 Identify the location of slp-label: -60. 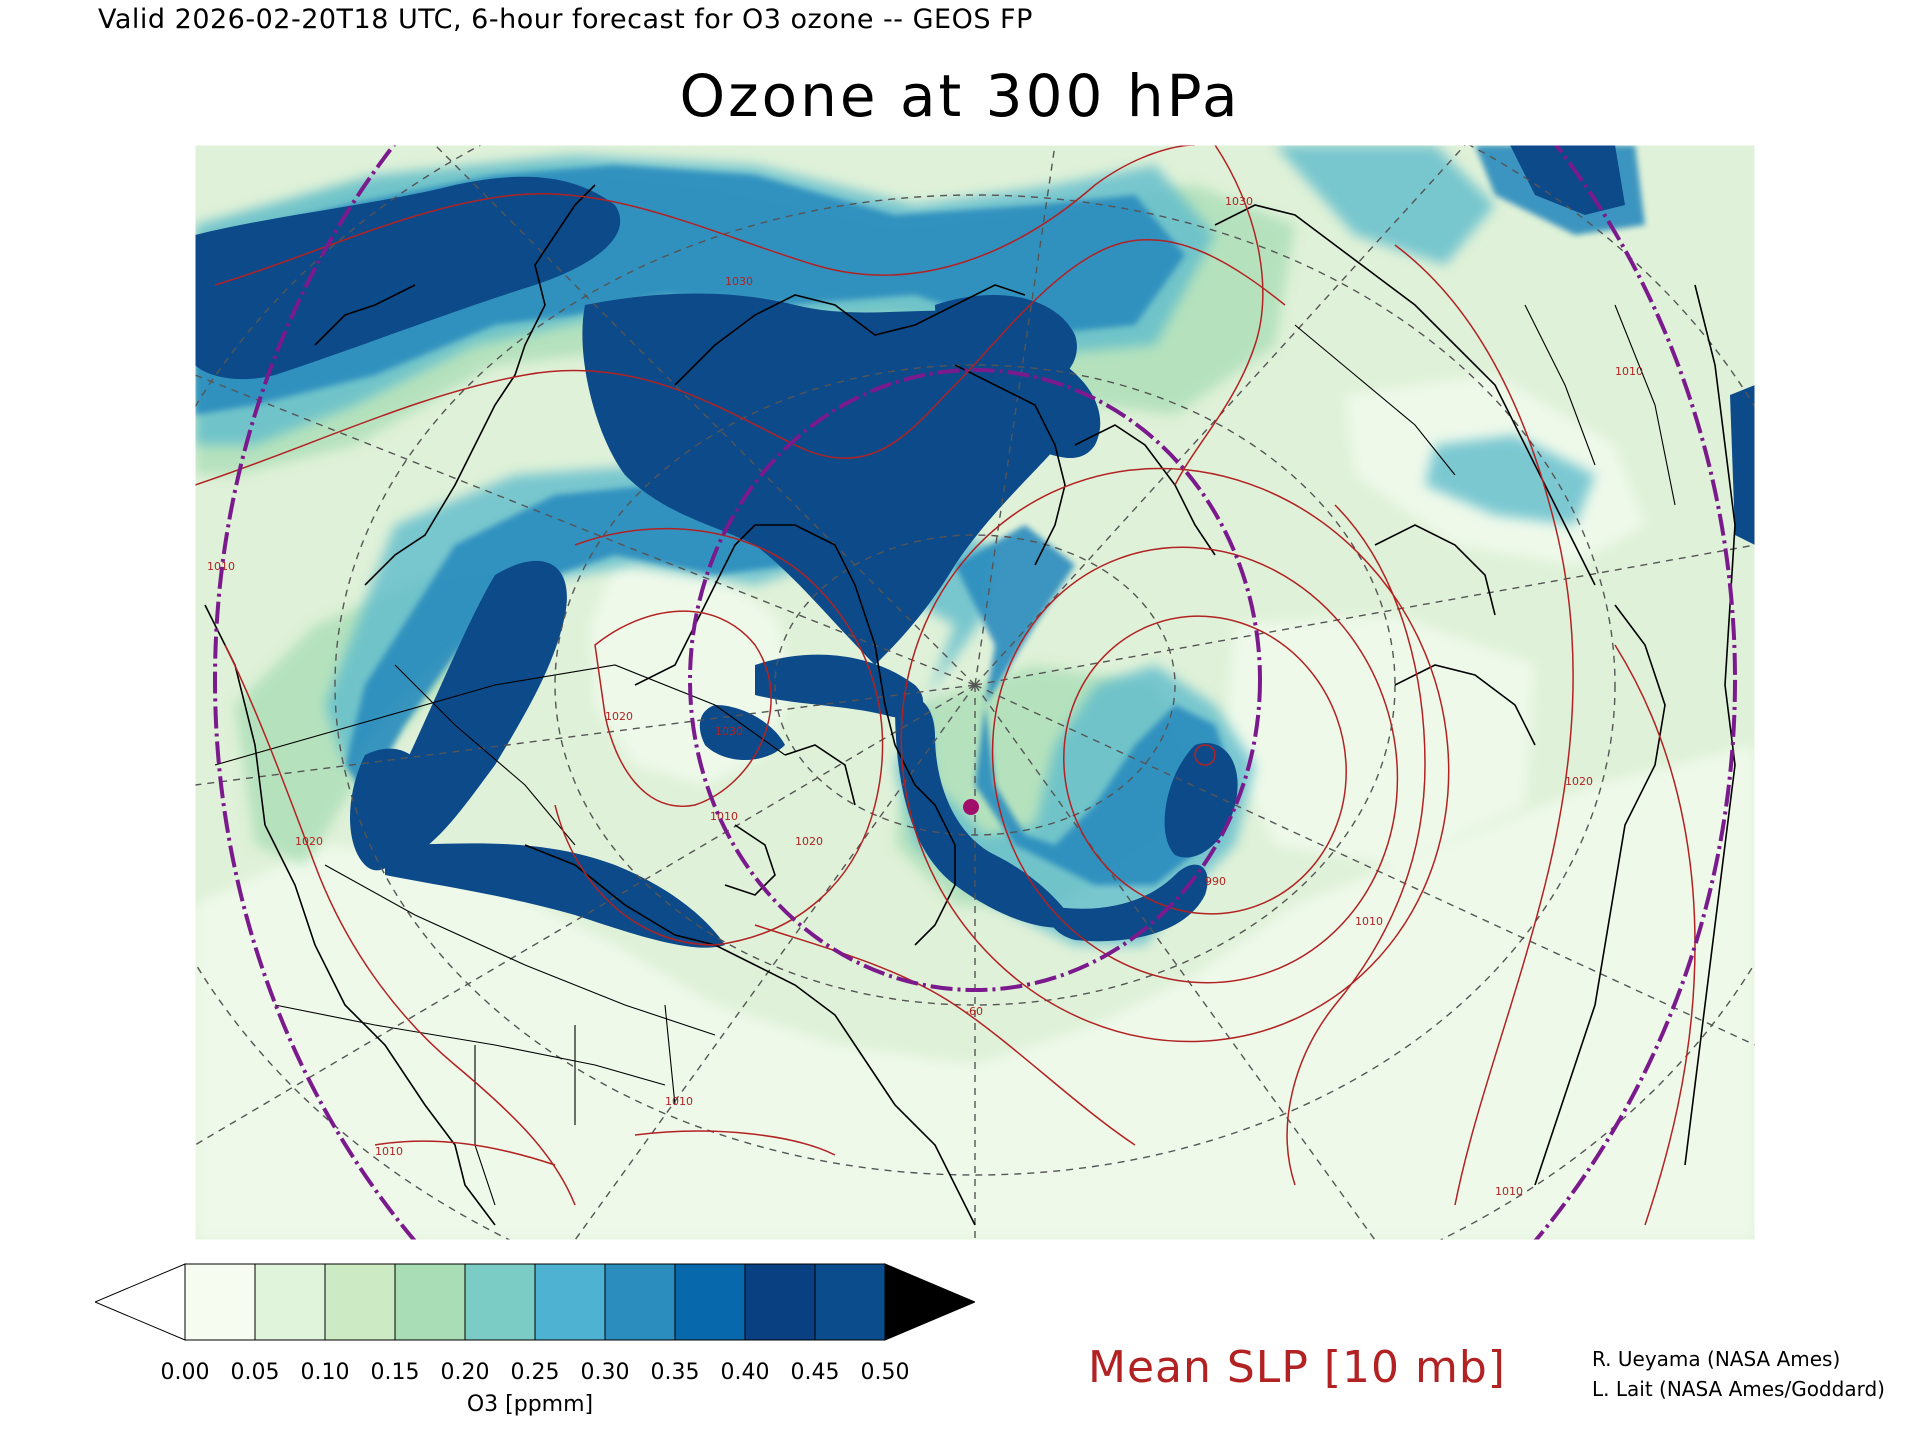
(974, 1011).